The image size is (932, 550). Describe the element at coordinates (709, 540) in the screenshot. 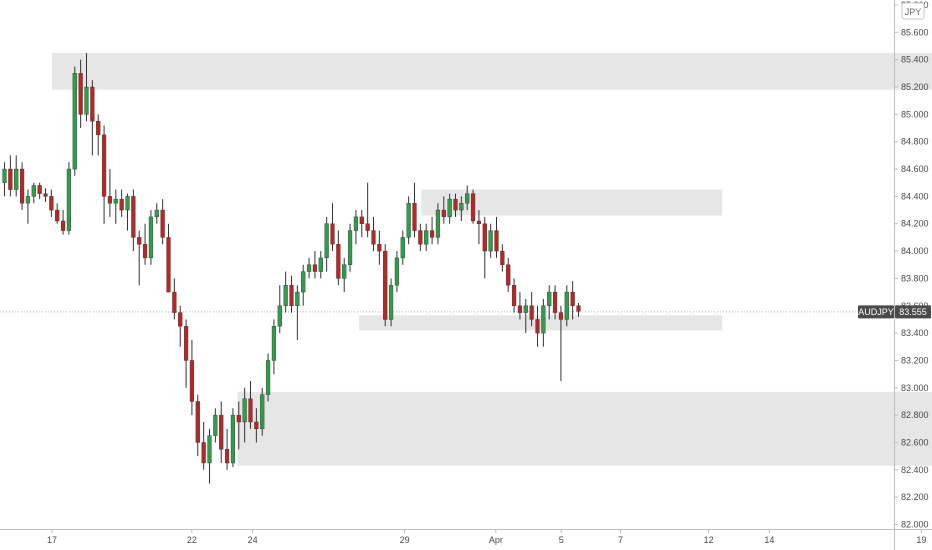

I see `time-tick-label: 12` at that location.